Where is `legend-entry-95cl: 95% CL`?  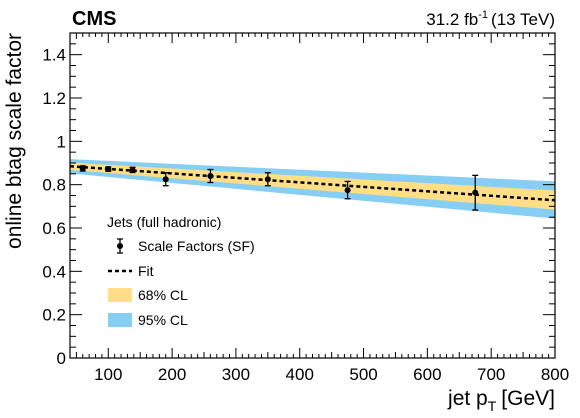
legend-entry-95cl: 95% CL is located at coordinates (148, 320).